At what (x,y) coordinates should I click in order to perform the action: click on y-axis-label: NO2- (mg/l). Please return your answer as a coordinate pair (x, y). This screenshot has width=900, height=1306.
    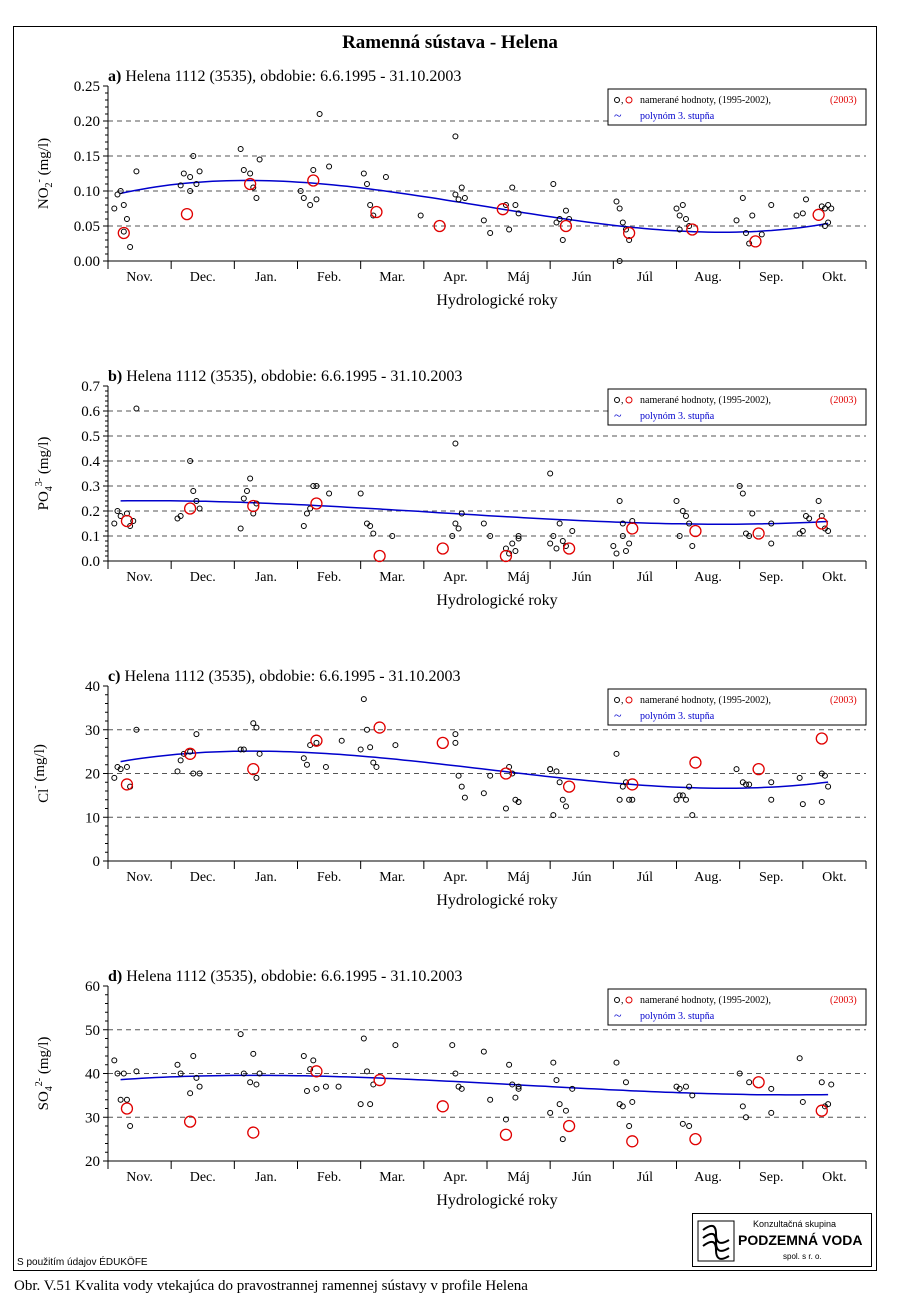
    Looking at the image, I should click on (44, 173).